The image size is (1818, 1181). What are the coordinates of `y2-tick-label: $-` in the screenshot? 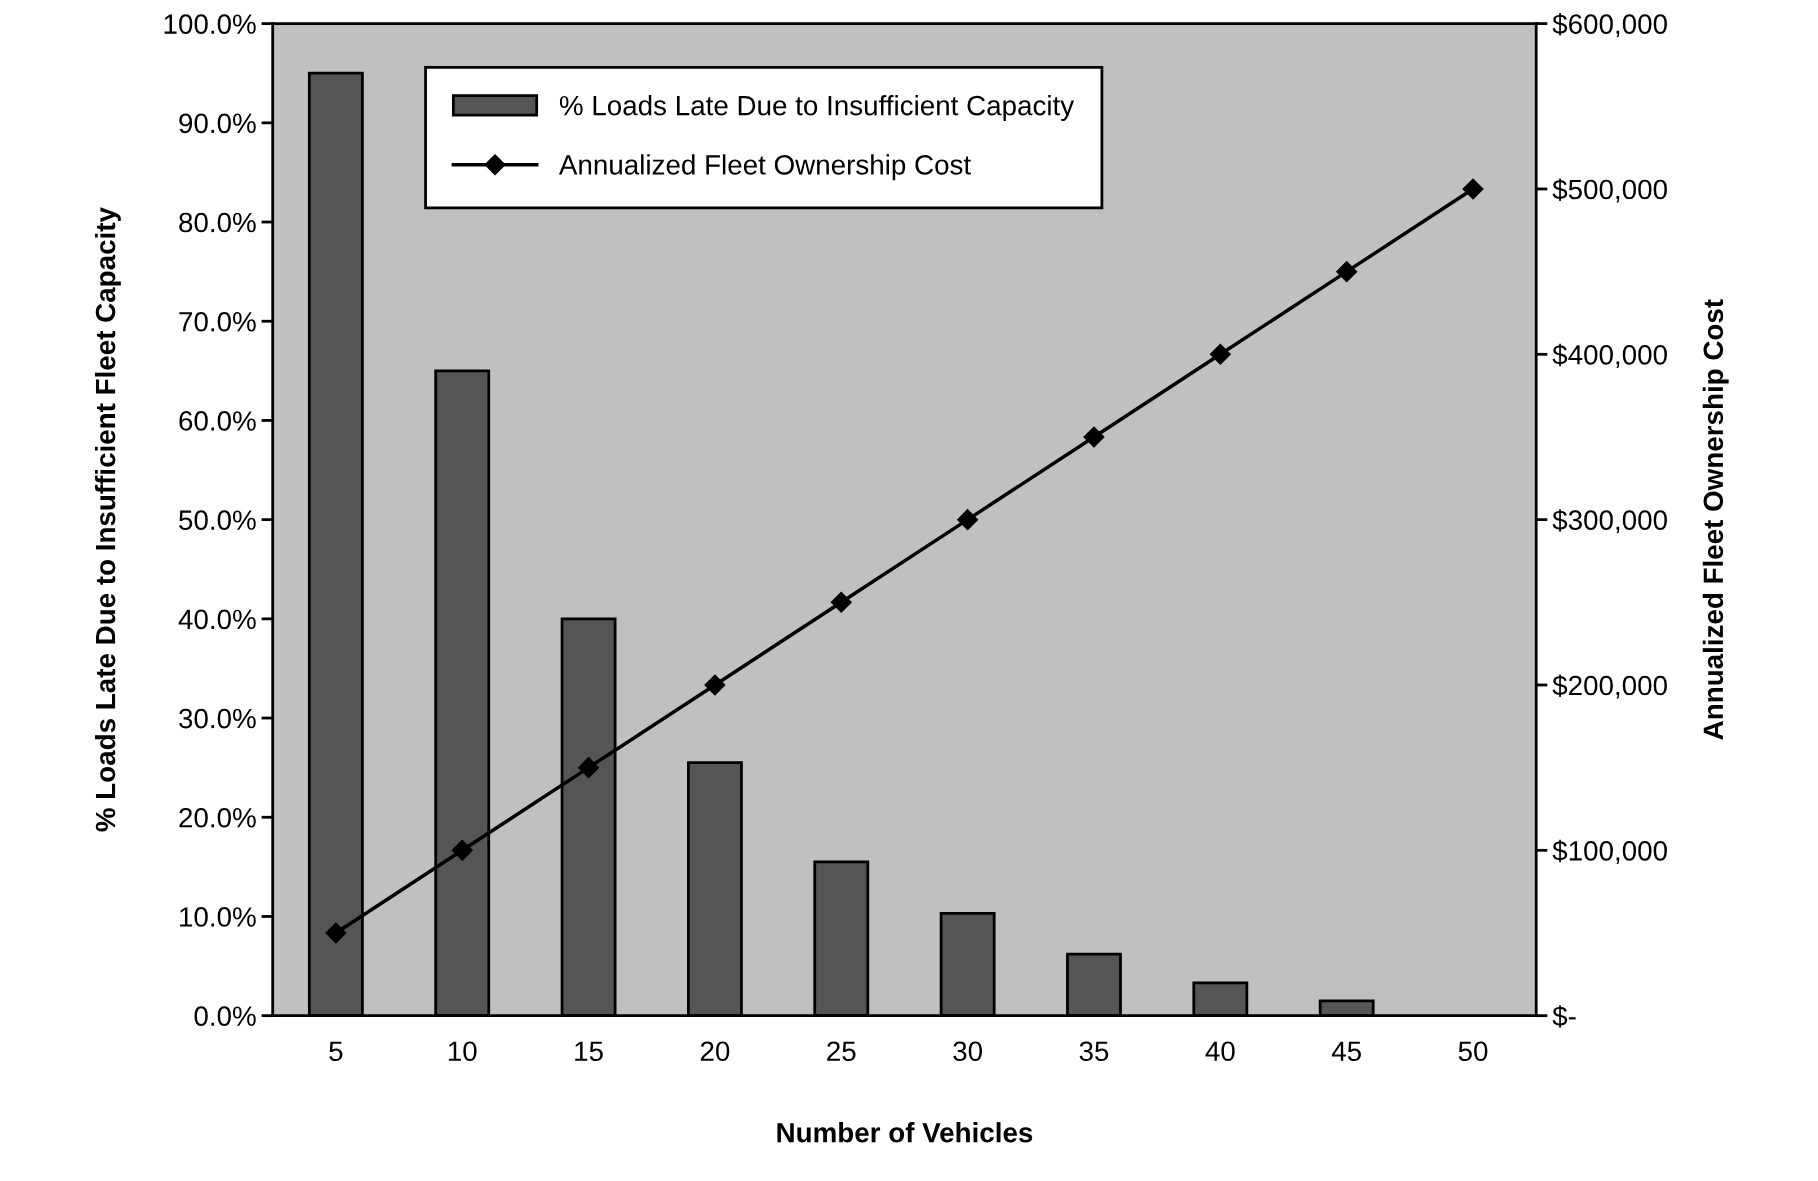 It's located at (1564, 1016).